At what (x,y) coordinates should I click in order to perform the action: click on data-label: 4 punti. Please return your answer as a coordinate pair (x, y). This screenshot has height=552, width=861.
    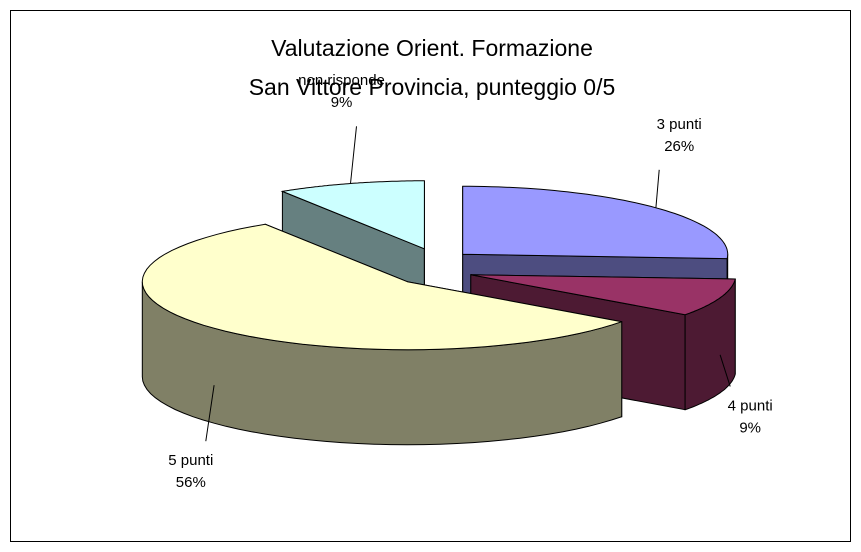
    Looking at the image, I should click on (750, 405).